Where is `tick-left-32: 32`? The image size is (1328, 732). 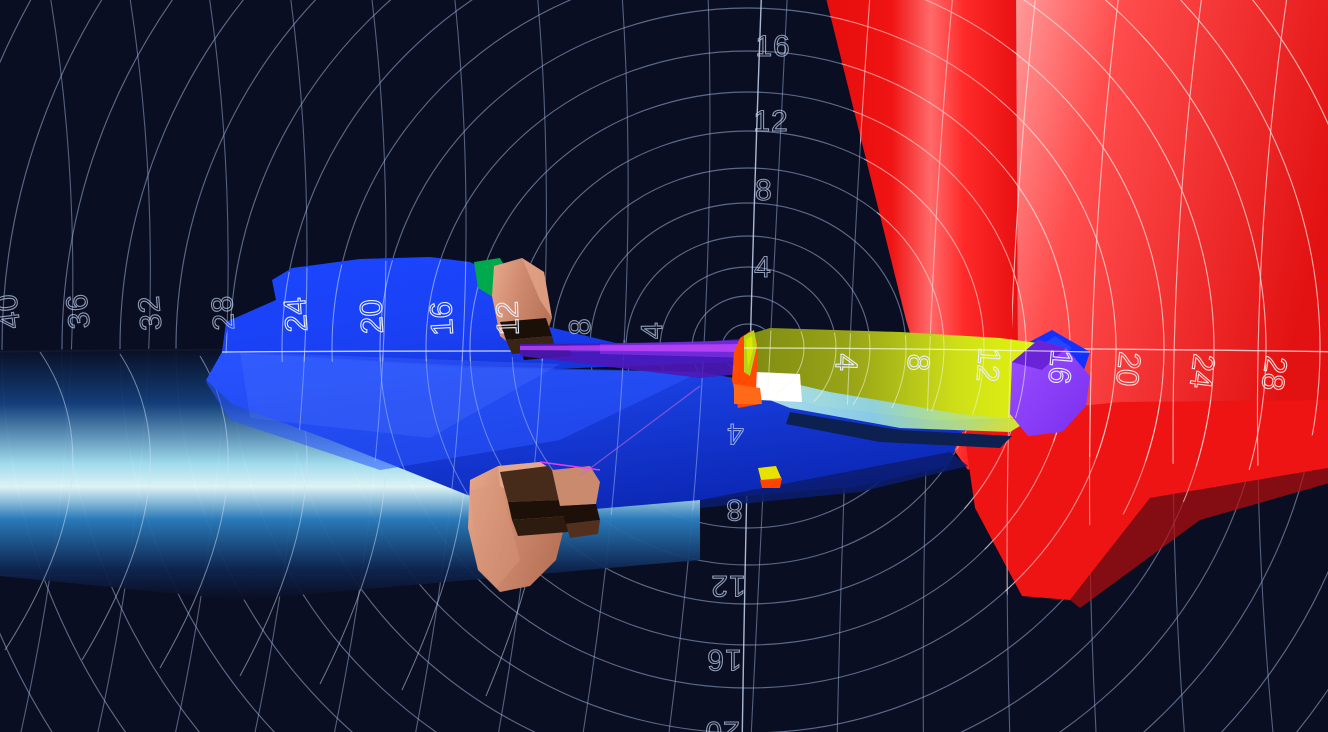
tick-left-32: 32 is located at coordinates (151, 313).